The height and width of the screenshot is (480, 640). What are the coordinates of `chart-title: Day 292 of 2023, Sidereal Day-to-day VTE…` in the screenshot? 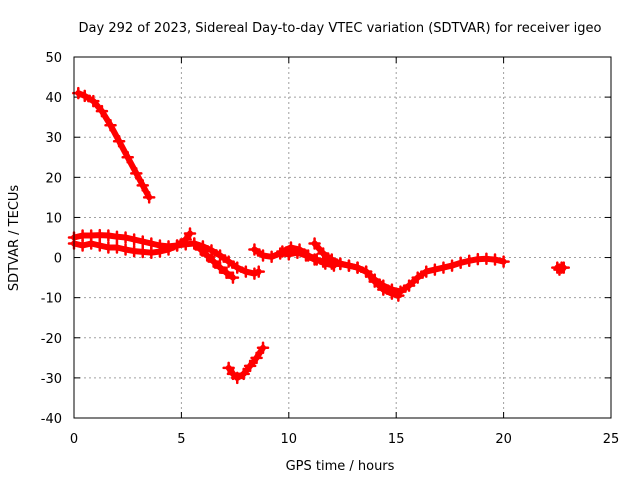 It's located at (340, 28).